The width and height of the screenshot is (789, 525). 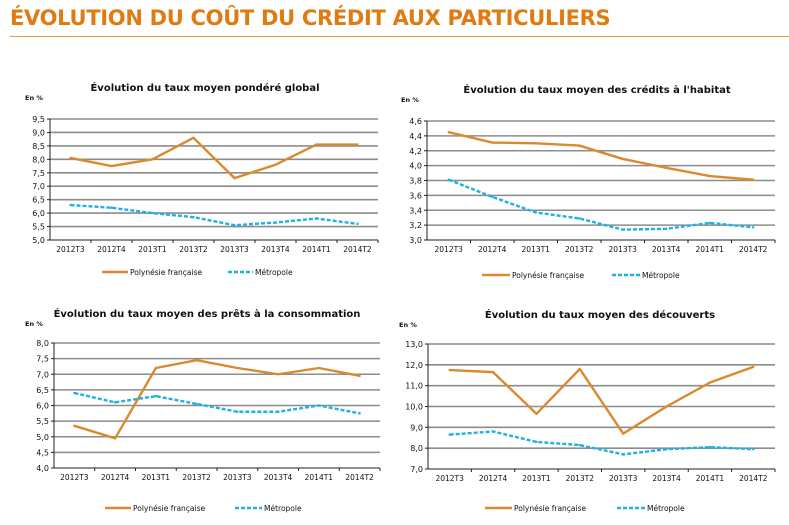 I want to click on y-tick-label: 5,5, so click(x=42, y=421).